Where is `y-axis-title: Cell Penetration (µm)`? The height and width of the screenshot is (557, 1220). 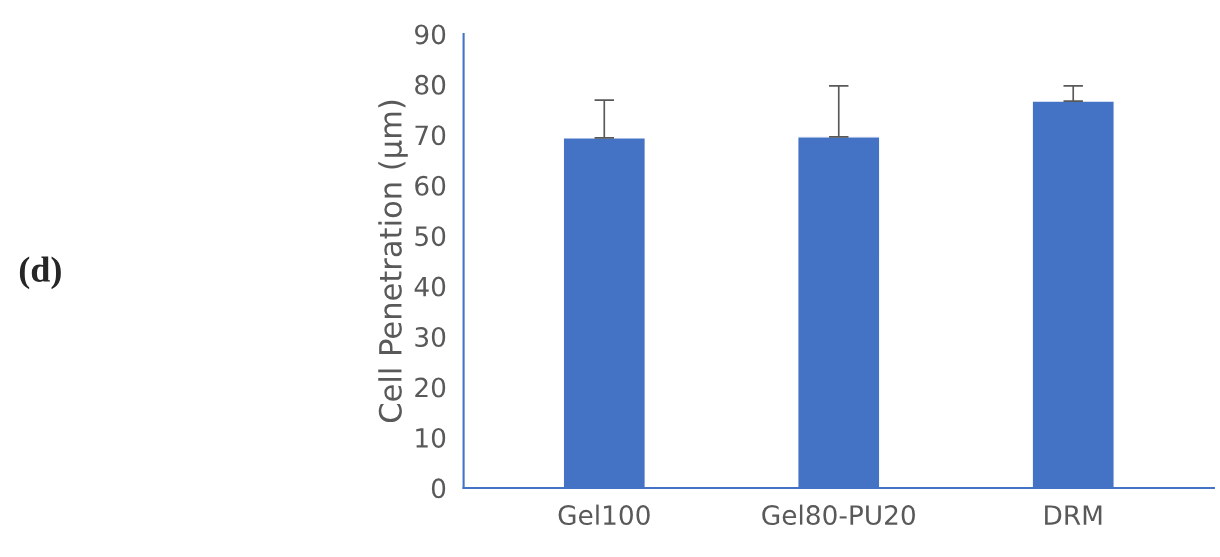 y-axis-title: Cell Penetration (µm) is located at coordinates (393, 261).